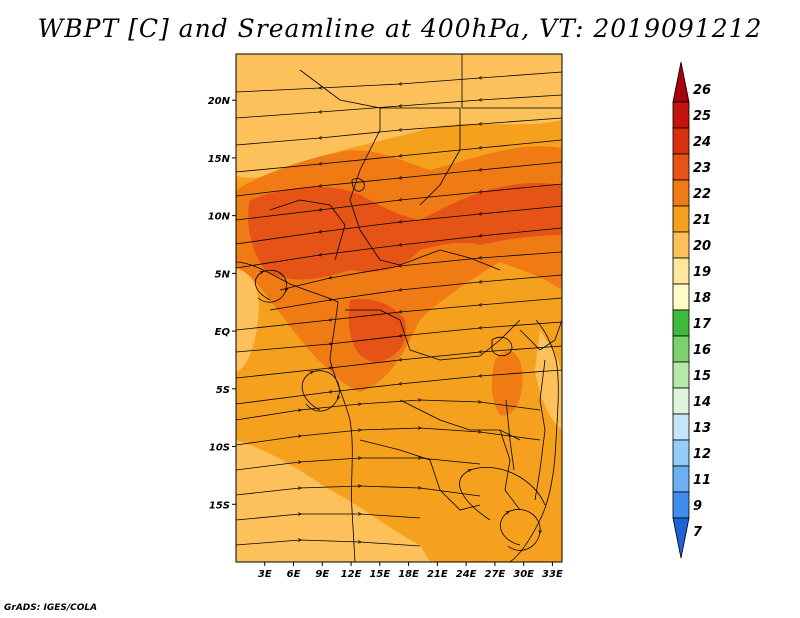 The image size is (800, 618). I want to click on colorbar-label: 11, so click(702, 480).